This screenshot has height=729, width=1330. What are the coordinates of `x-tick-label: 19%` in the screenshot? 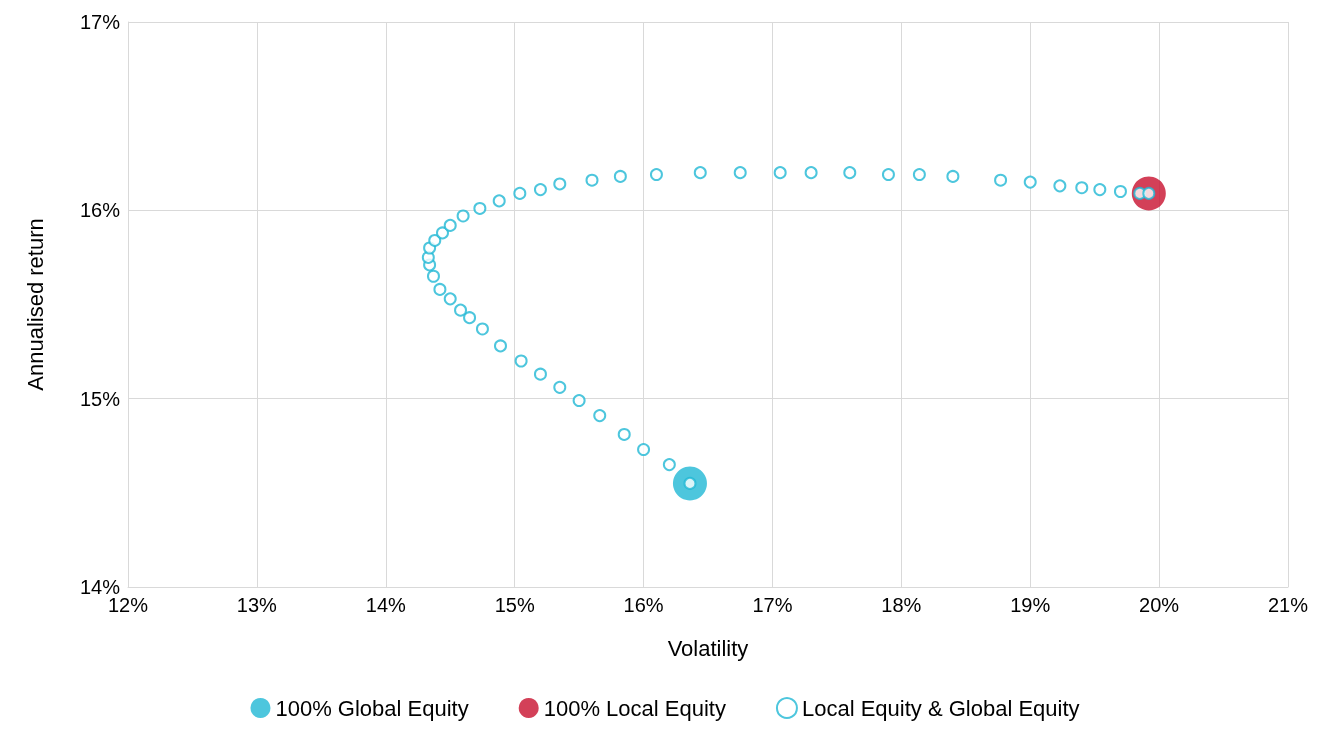 It's located at (1030, 605).